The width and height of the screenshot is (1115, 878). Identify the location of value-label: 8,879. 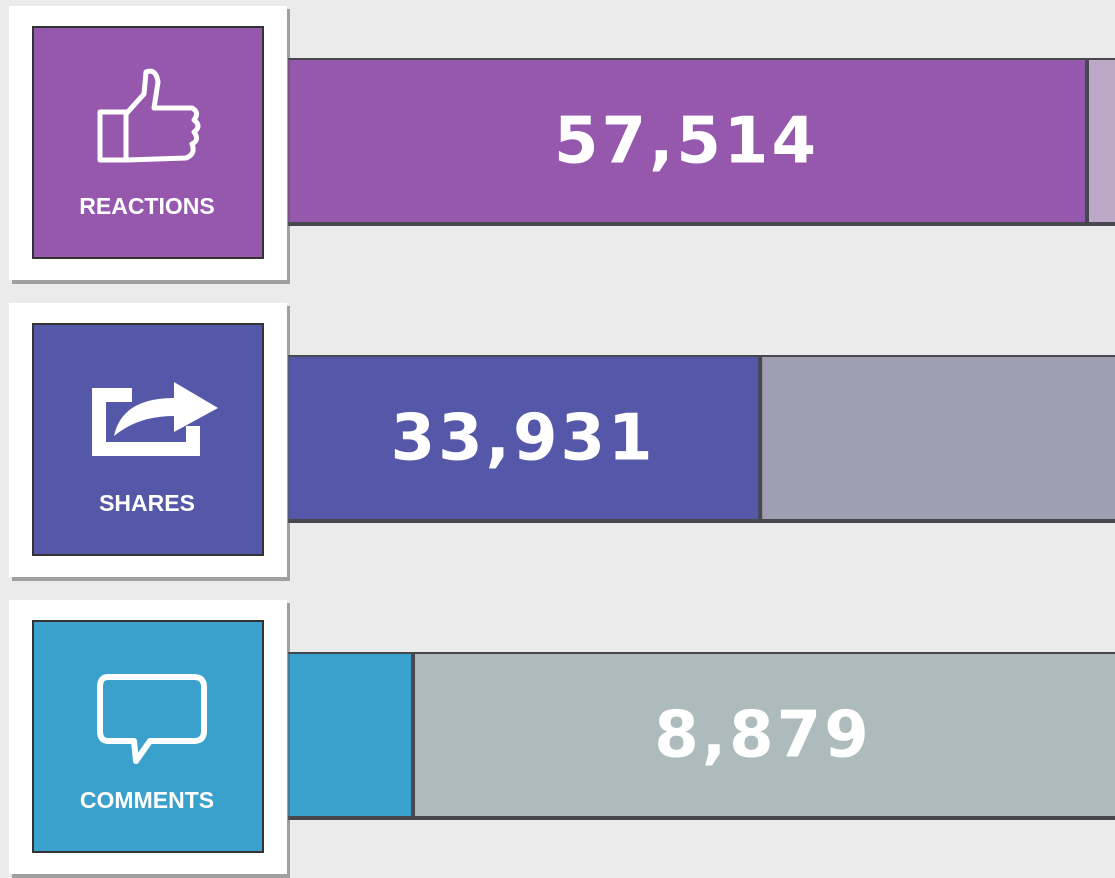
(762, 736).